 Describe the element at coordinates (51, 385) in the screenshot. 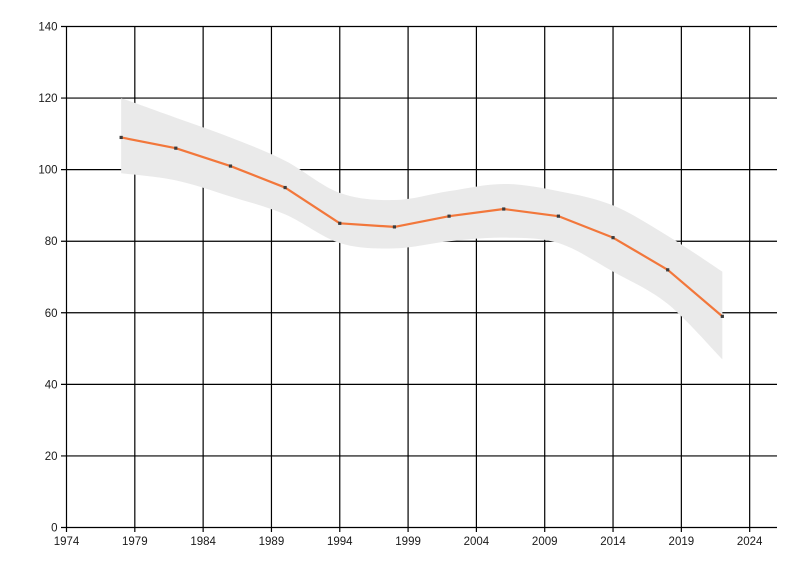

I see `y-tick-label: 40` at that location.